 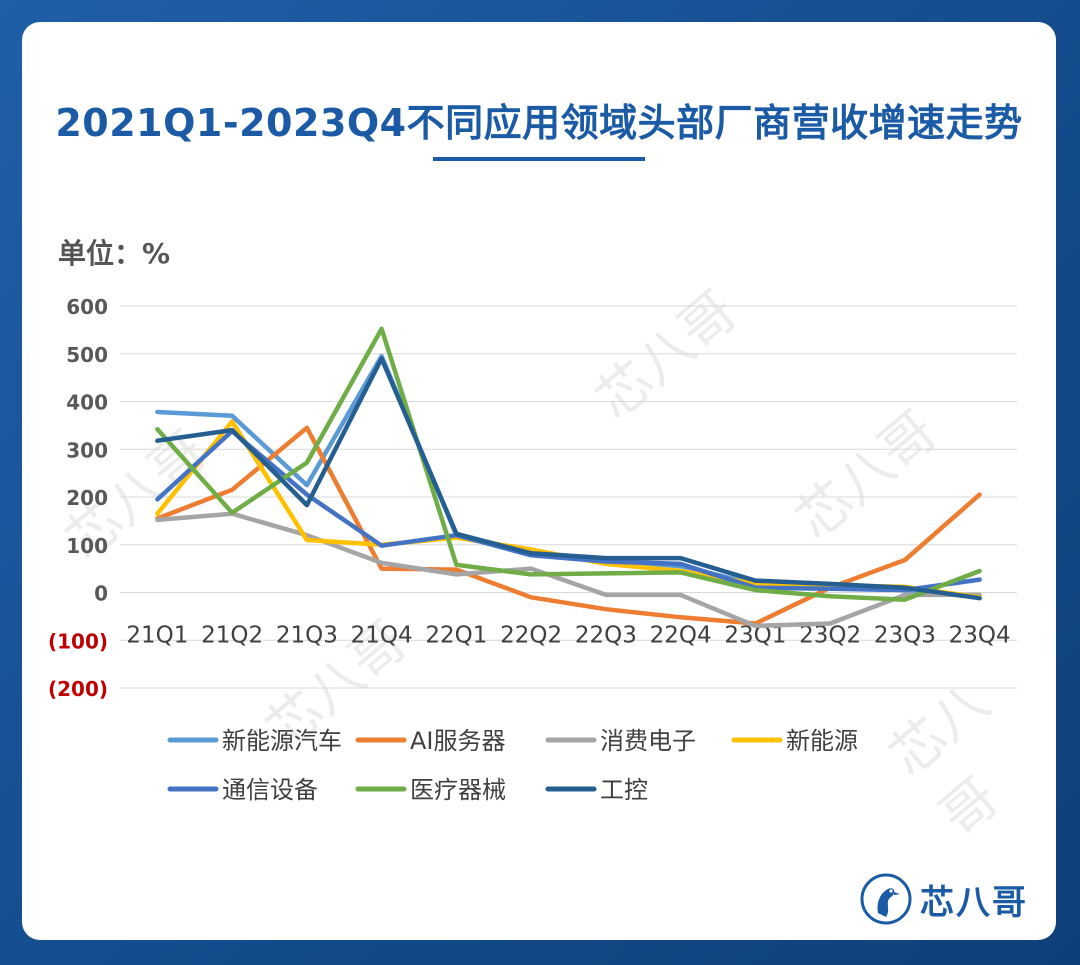 I want to click on x-tick-label: 22Q4, so click(x=681, y=636).